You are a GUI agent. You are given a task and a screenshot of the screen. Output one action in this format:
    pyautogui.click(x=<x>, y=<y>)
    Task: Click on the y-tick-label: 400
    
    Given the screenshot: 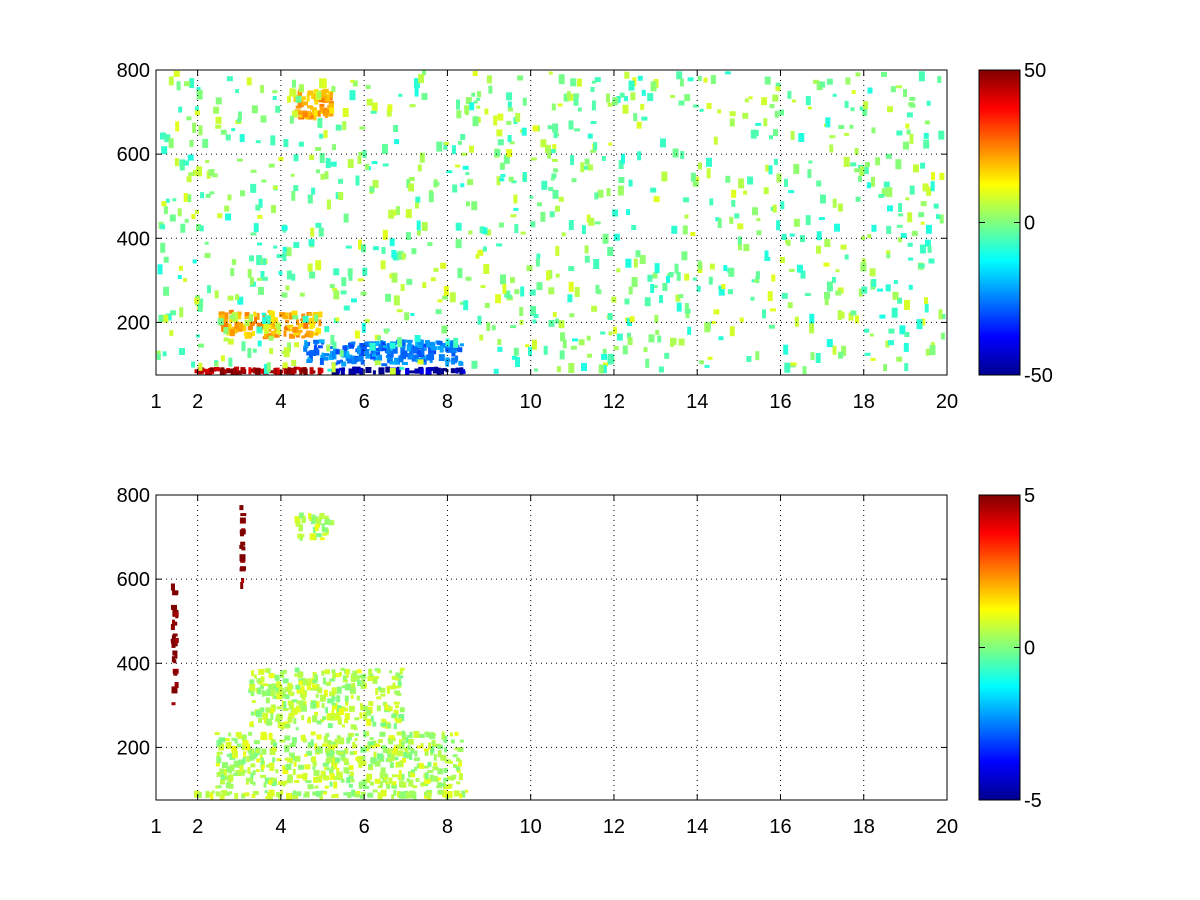 What is the action you would take?
    pyautogui.click(x=133, y=664)
    